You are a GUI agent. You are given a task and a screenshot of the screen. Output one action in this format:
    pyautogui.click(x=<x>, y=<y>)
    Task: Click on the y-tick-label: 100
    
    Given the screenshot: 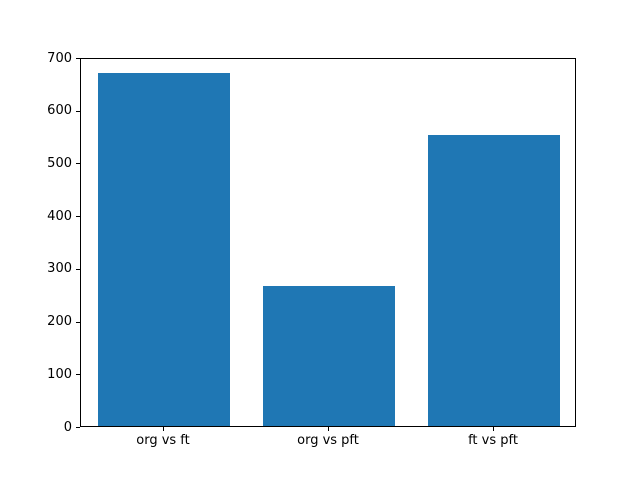 What is the action you would take?
    pyautogui.click(x=59, y=374)
    